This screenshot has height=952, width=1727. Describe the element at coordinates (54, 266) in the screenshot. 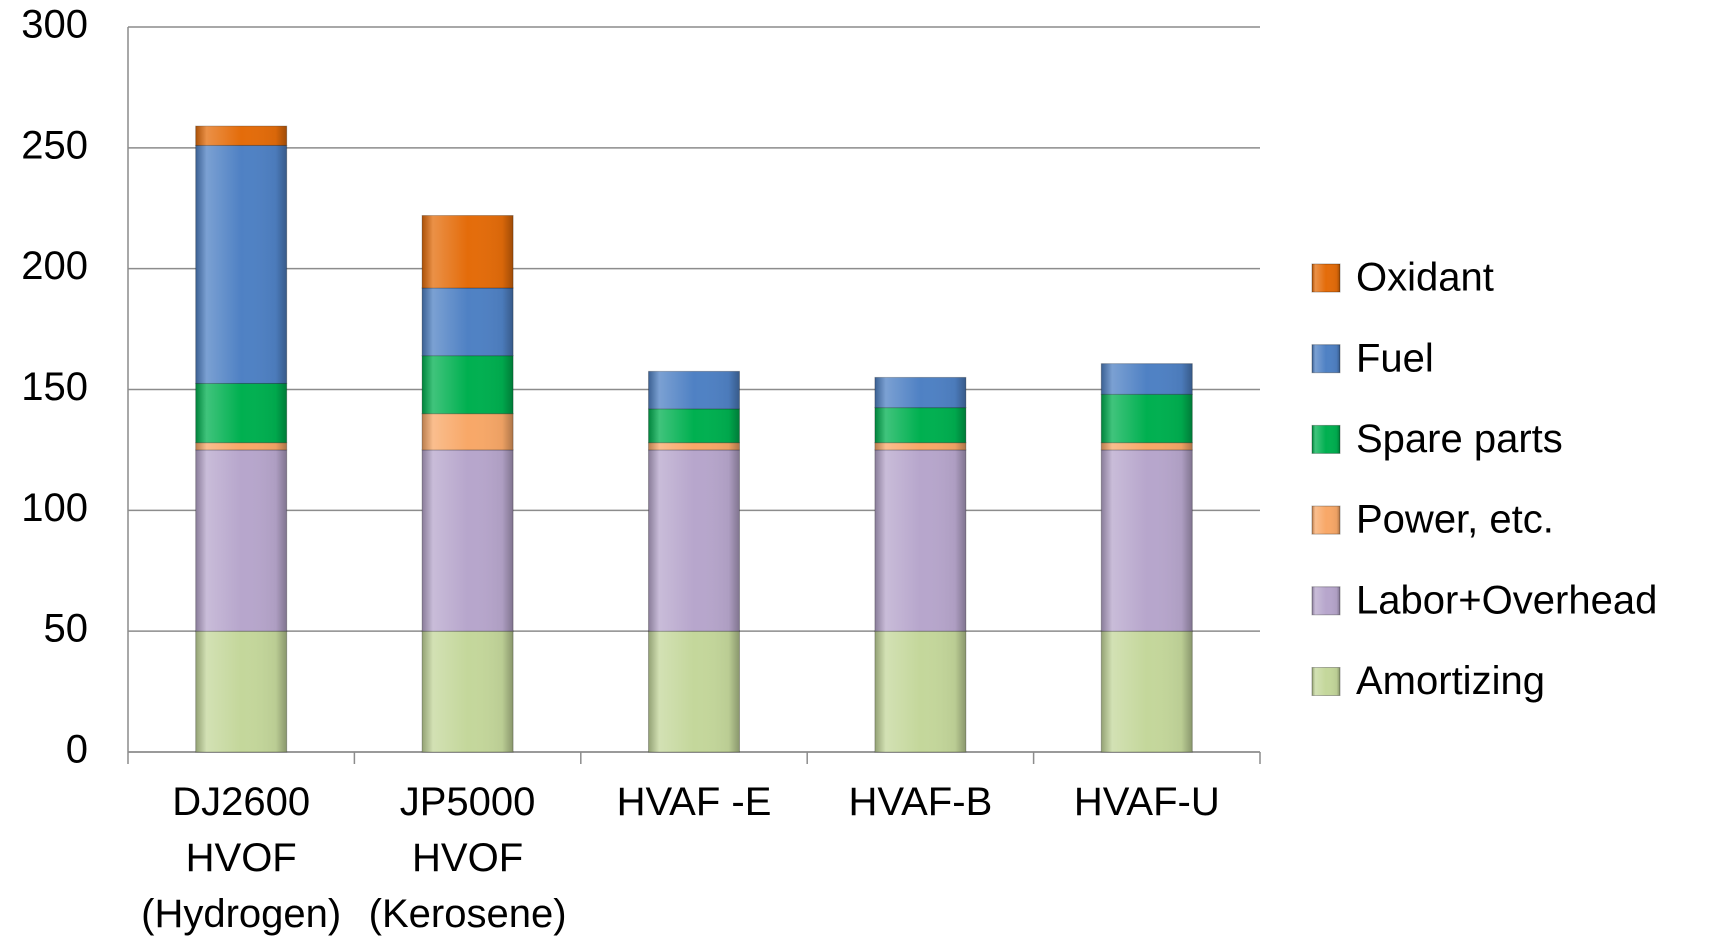

I see `y-tick-label: 200` at that location.